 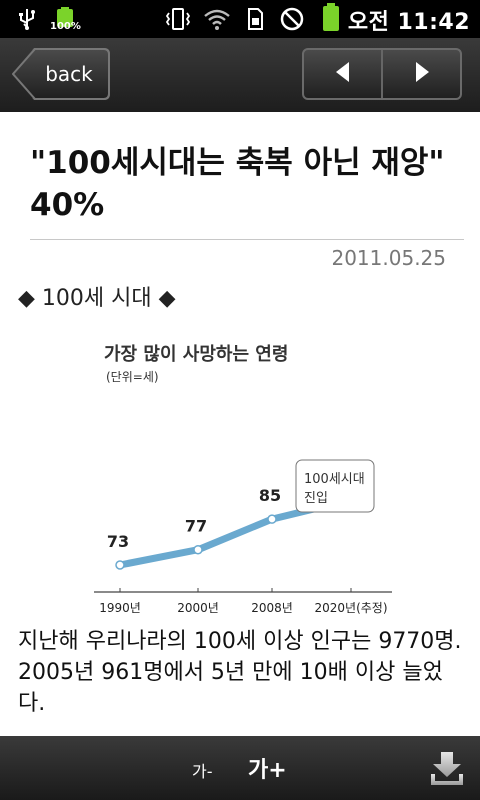 What do you see at coordinates (240, 19) in the screenshot?
I see `status-bar: 100% 오전 11:42` at bounding box center [240, 19].